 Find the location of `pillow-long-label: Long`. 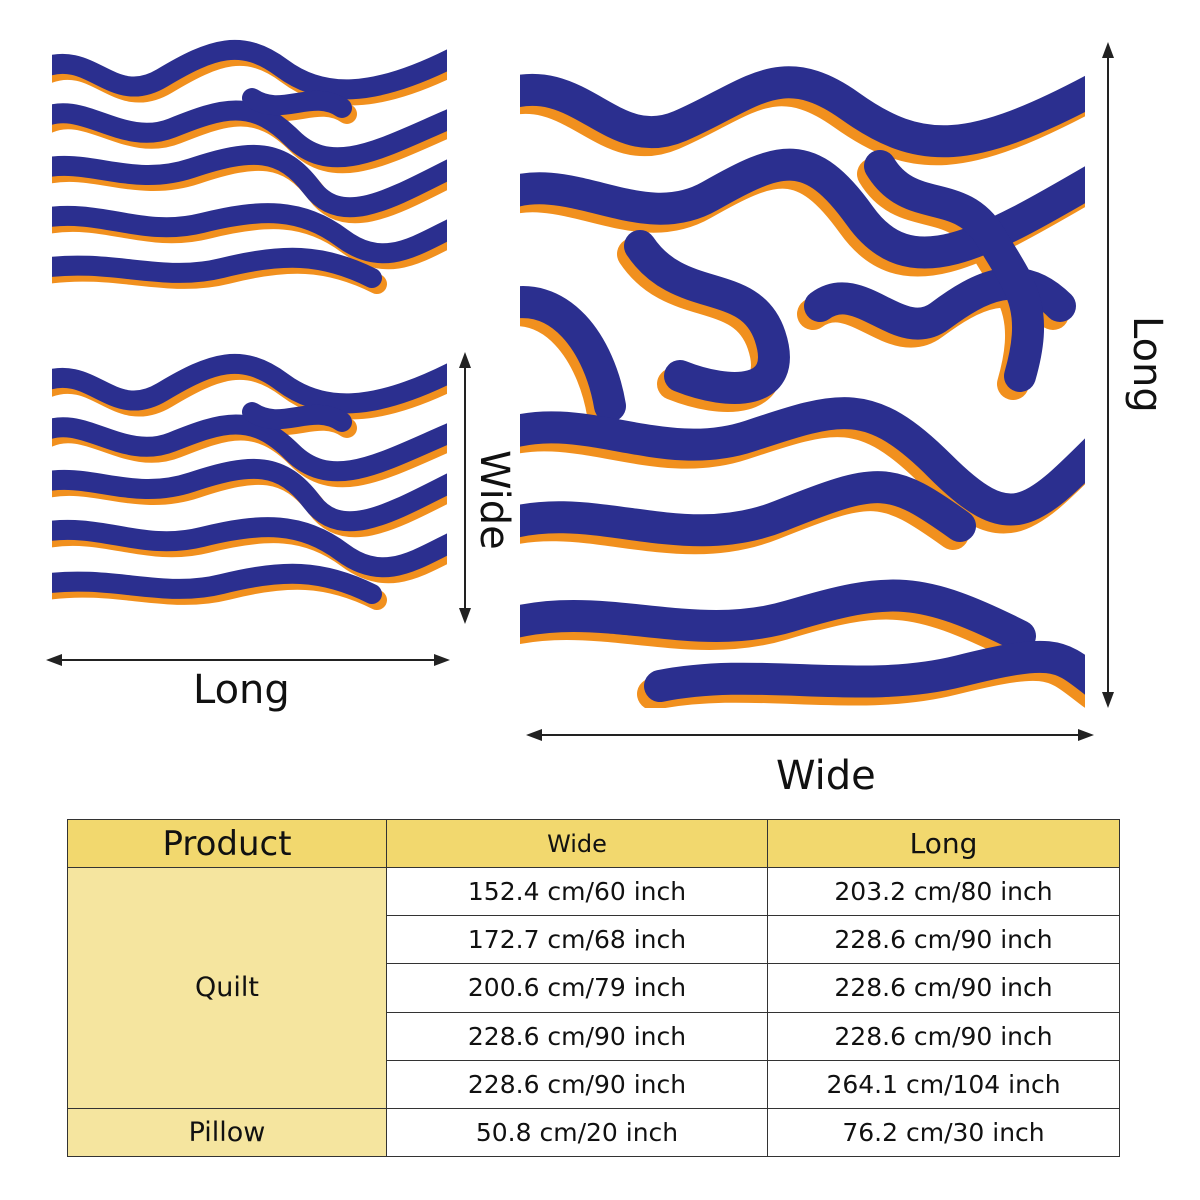

pillow-long-label: Long is located at coordinates (241, 690).